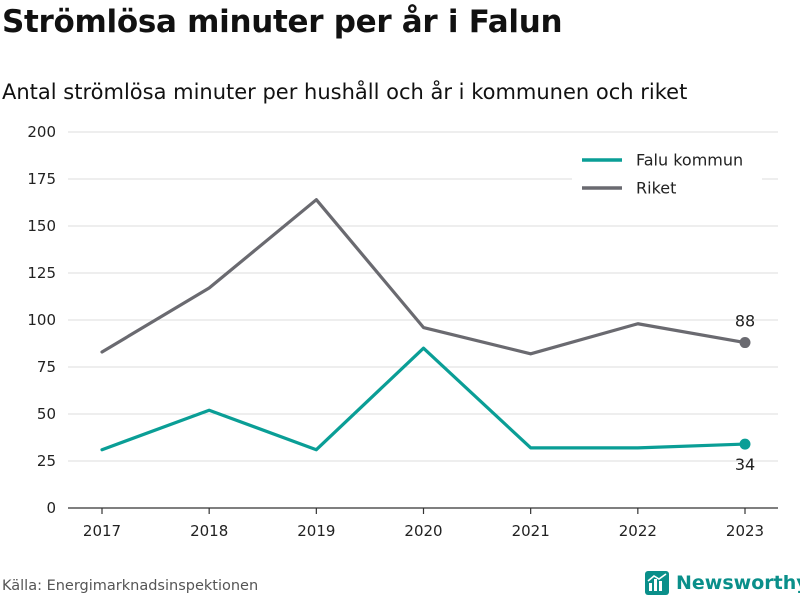 The width and height of the screenshot is (800, 600). What do you see at coordinates (638, 531) in the screenshot?
I see `x-tick-label: 2022` at bounding box center [638, 531].